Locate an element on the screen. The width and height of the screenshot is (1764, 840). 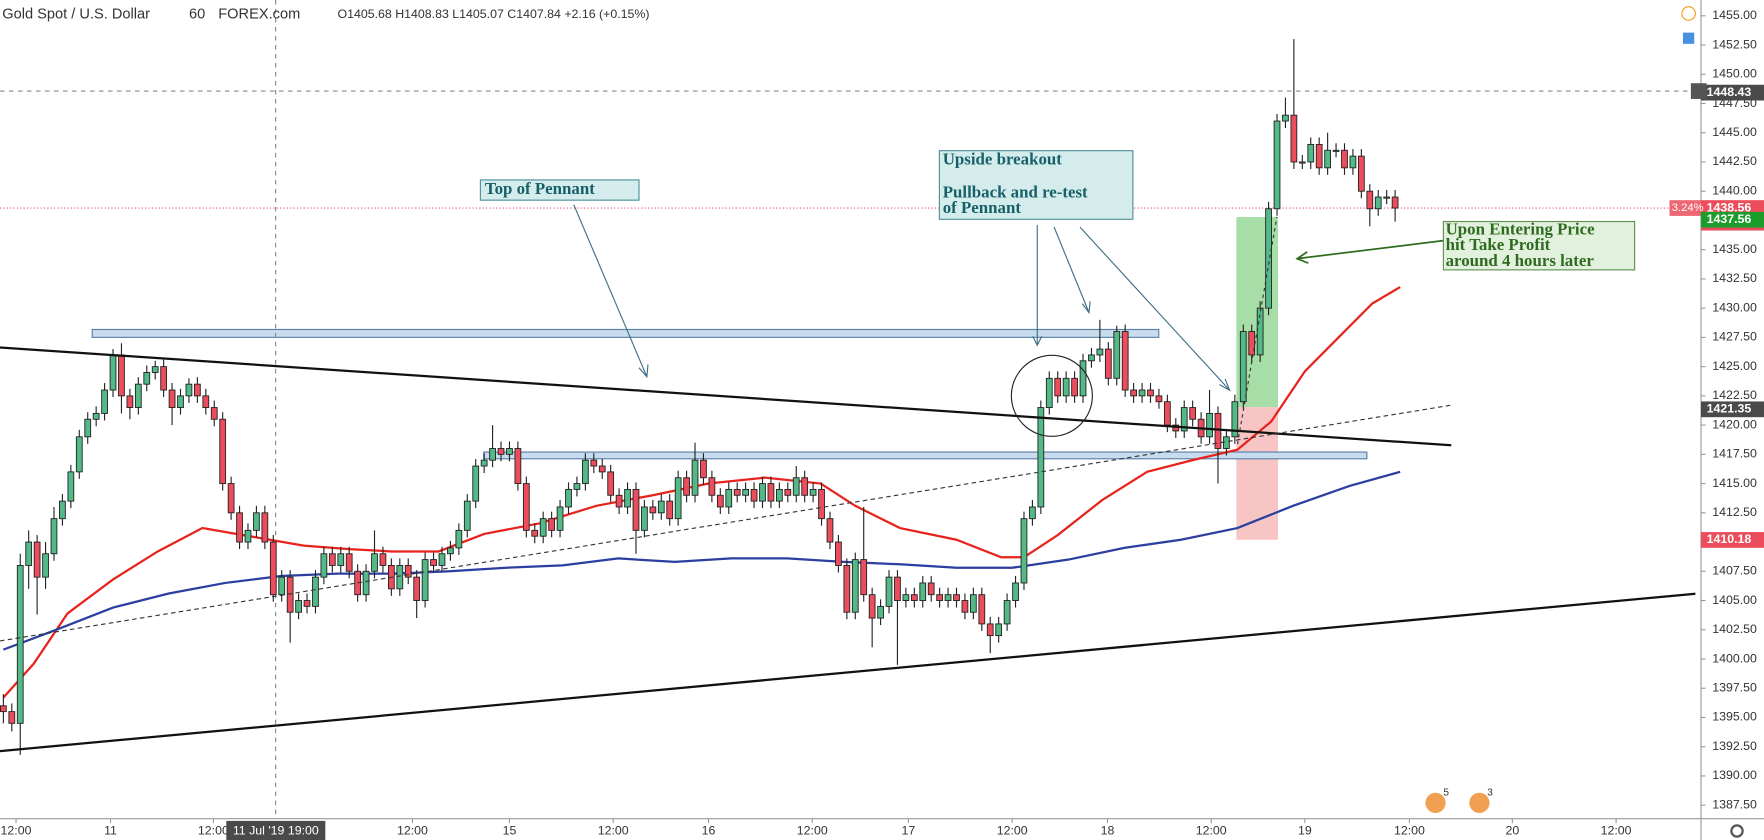
highlight-circle is located at coordinates (1051, 395).